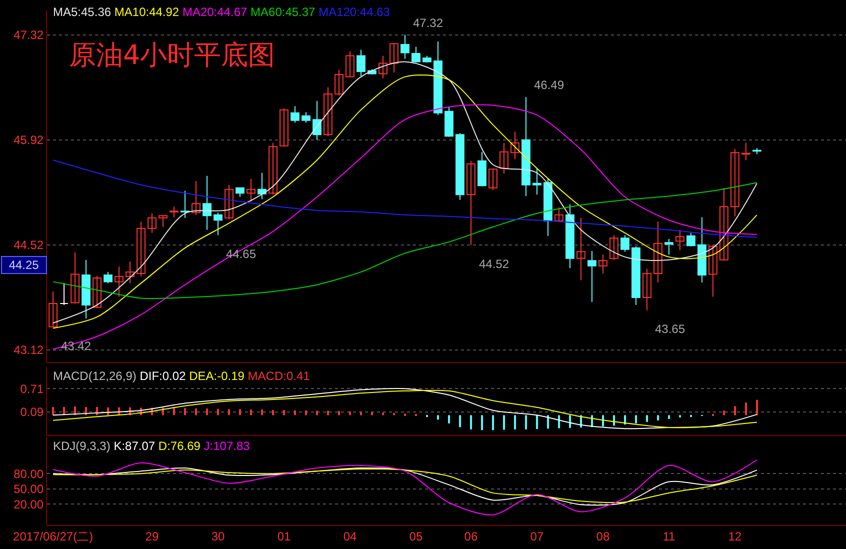 The width and height of the screenshot is (846, 549). What do you see at coordinates (29, 489) in the screenshot?
I see `y-tick-label: 50.00` at bounding box center [29, 489].